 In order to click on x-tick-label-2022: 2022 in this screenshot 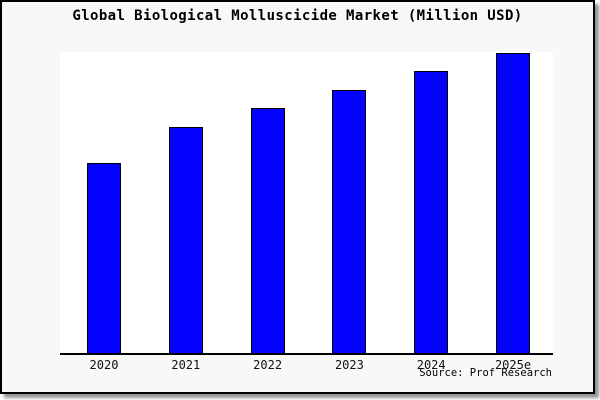, I will do `click(268, 365)`.